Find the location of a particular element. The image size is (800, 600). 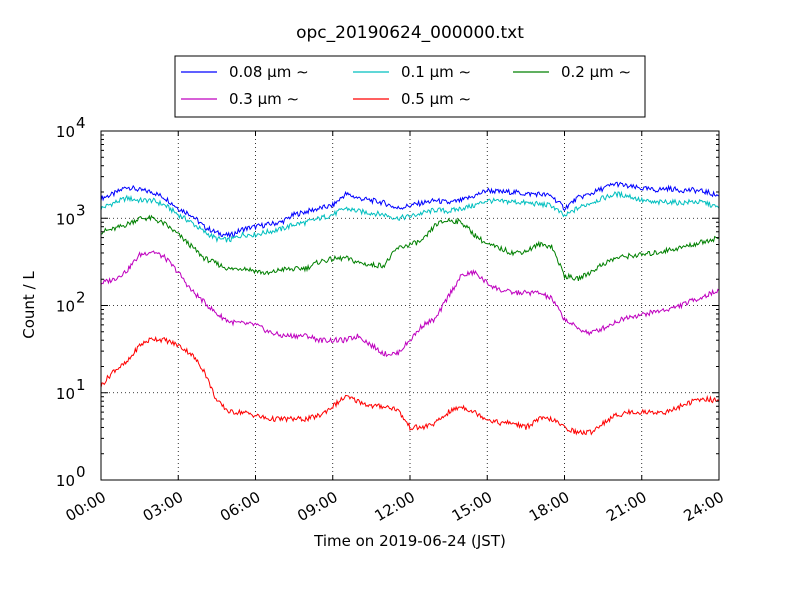

legend-label: 0.5 μm ∼ is located at coordinates (436, 99).